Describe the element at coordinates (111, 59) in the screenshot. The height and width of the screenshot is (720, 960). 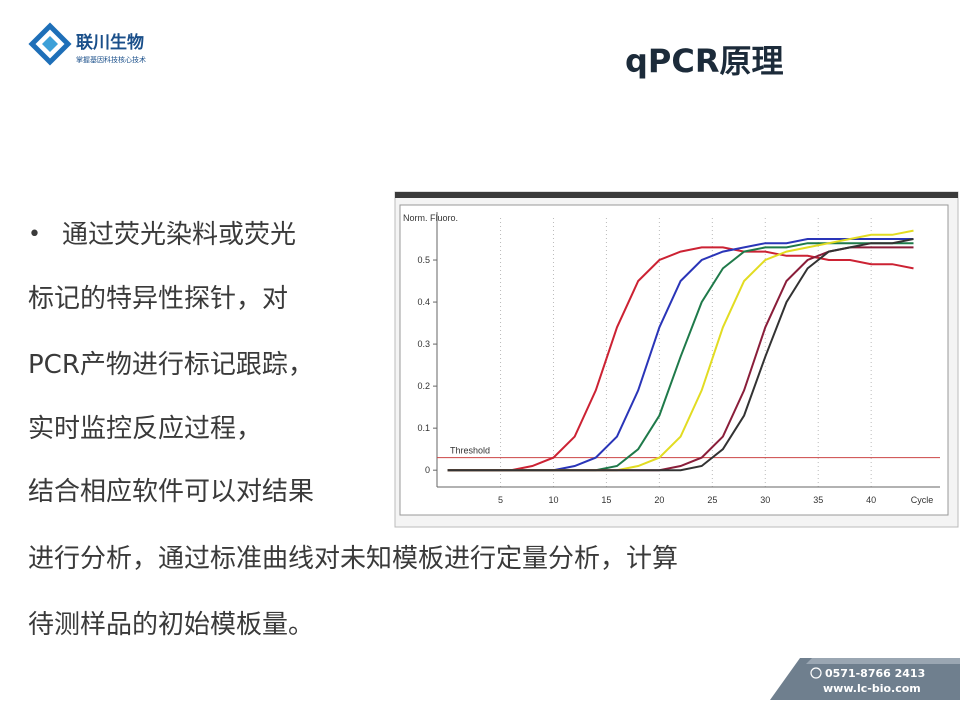
I see `logo-slogan: 掌握基因科技核心技术` at that location.